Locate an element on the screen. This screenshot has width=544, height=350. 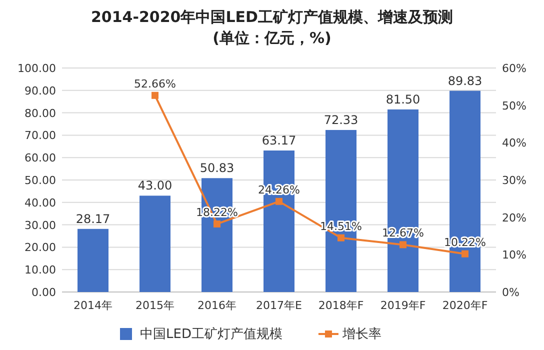
y-tick-label: 20.00 is located at coordinates (40, 247).